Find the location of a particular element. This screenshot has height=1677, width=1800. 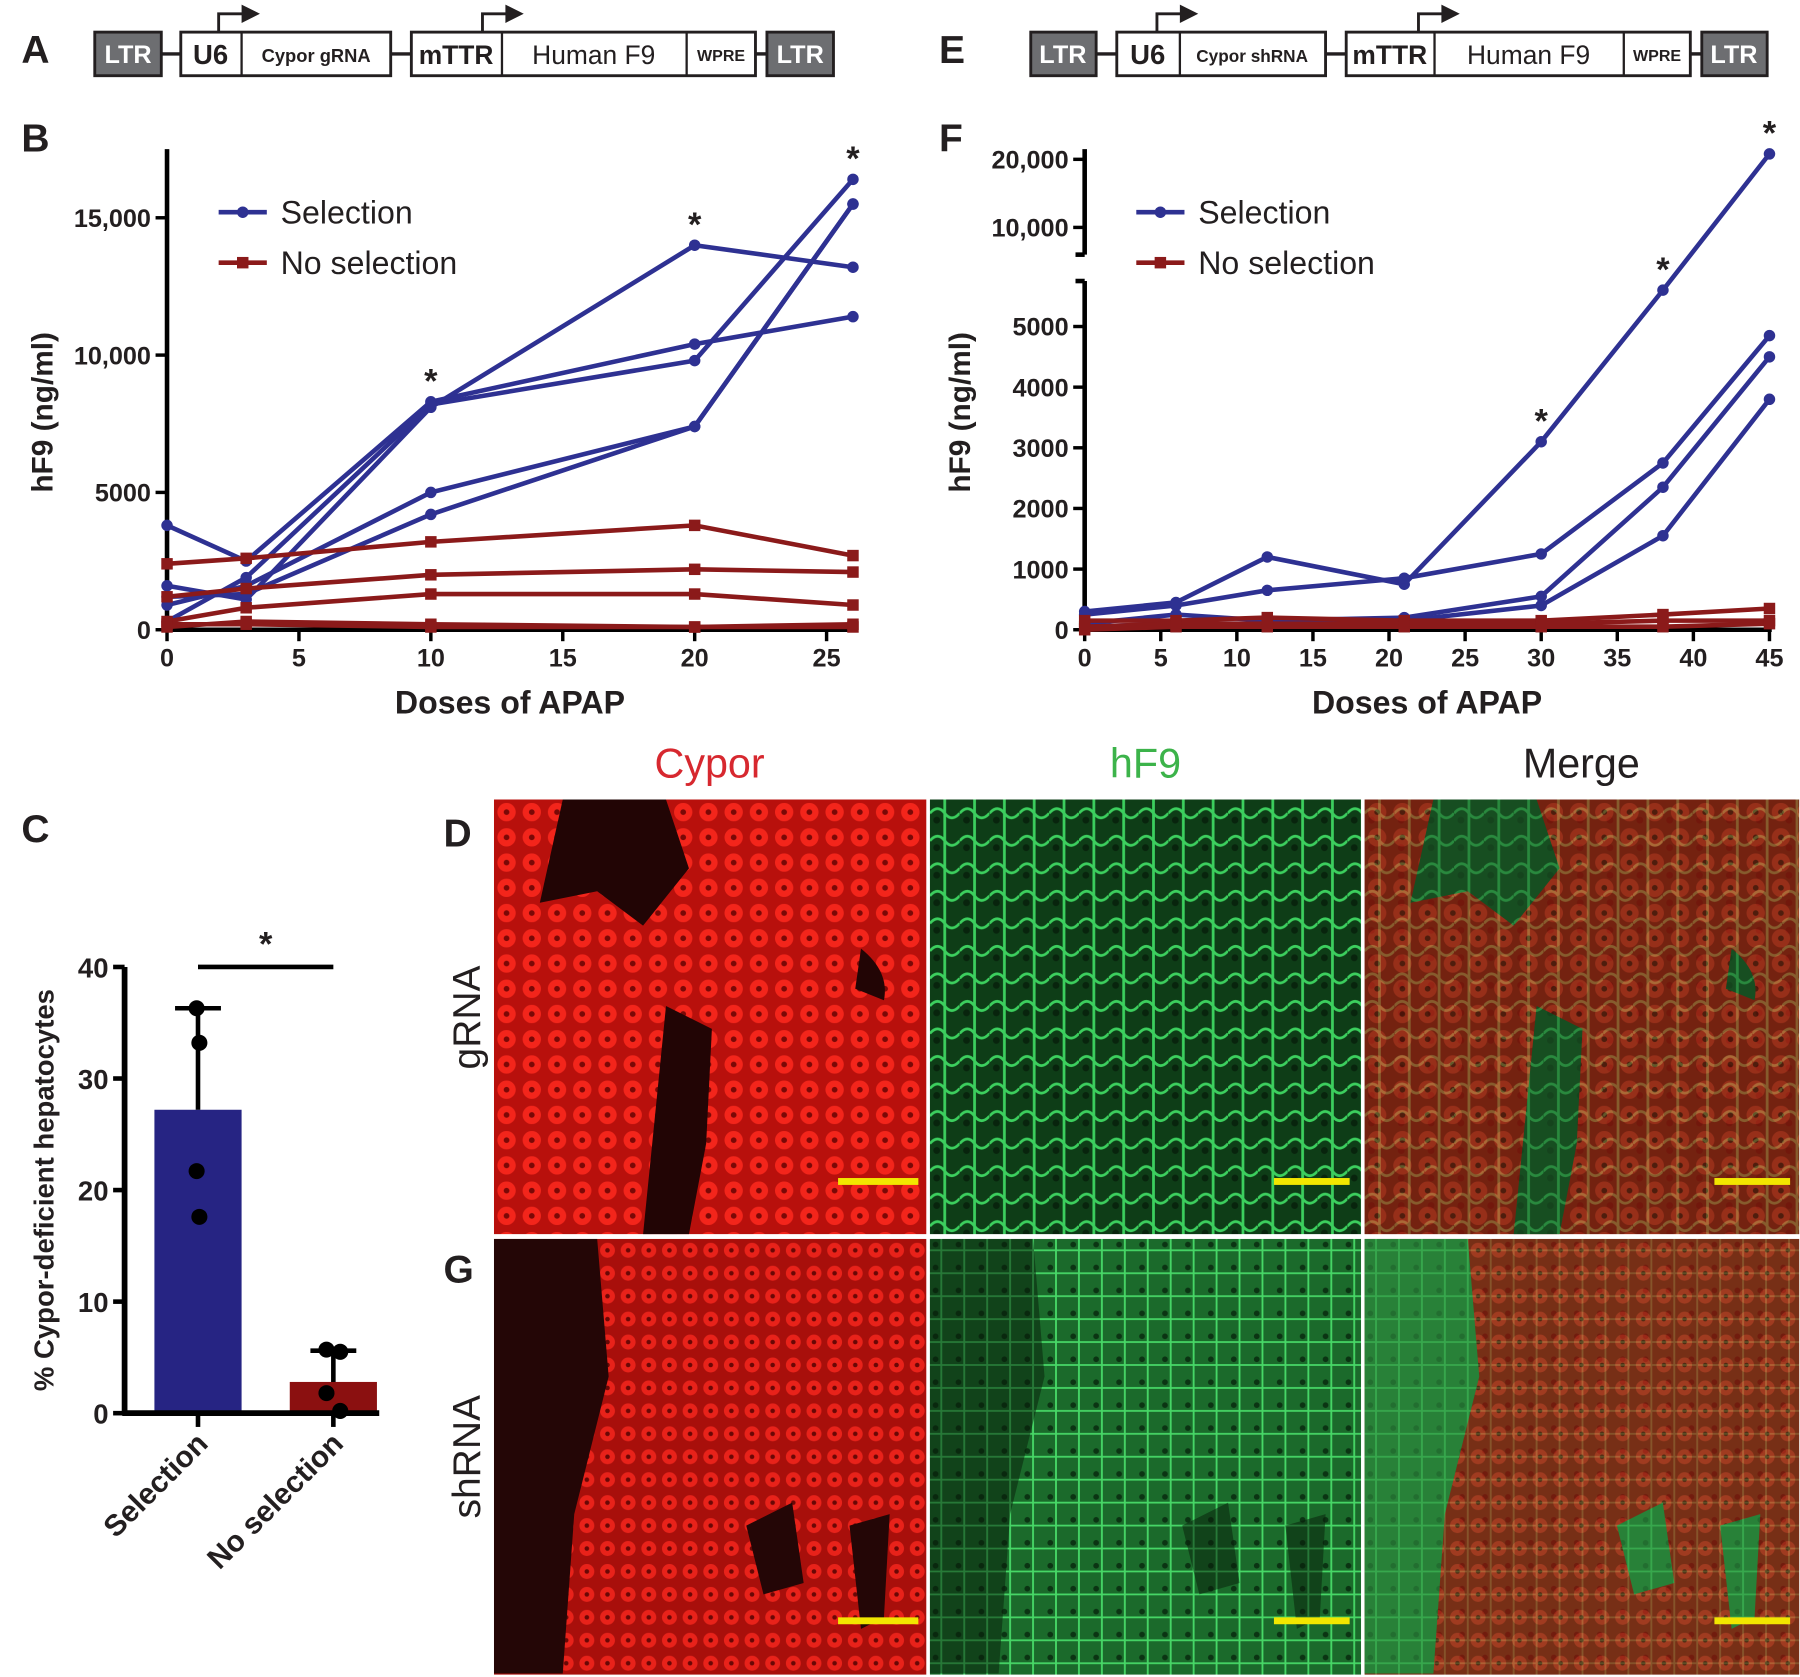

panel-label: F is located at coordinates (951, 138).